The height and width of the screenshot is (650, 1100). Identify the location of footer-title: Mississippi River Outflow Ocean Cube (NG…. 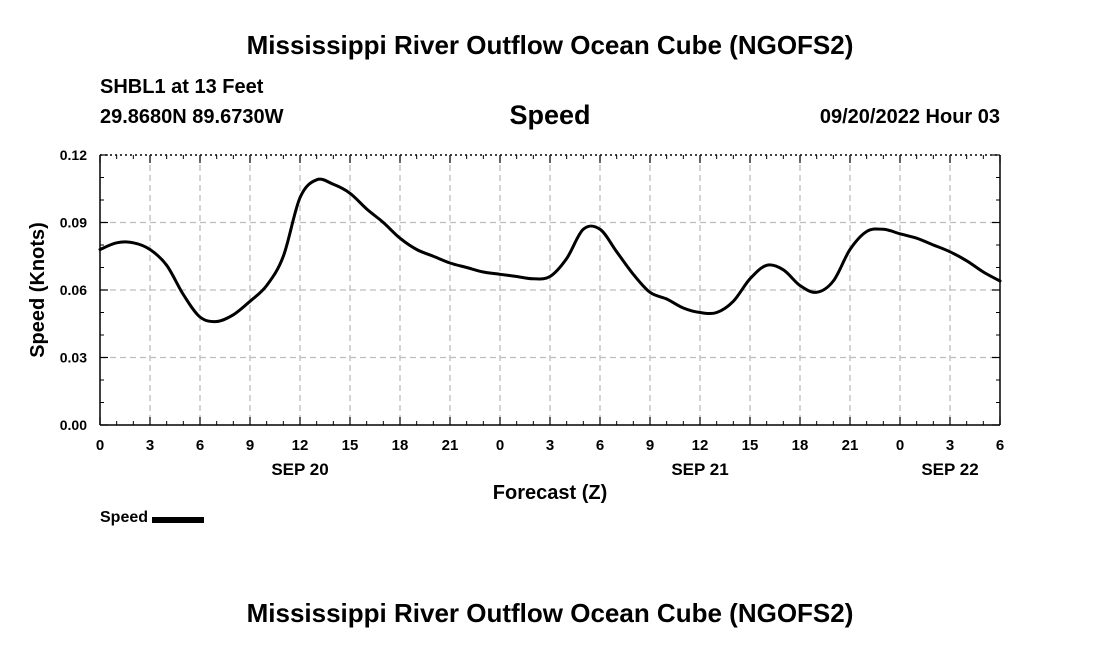
(550, 613).